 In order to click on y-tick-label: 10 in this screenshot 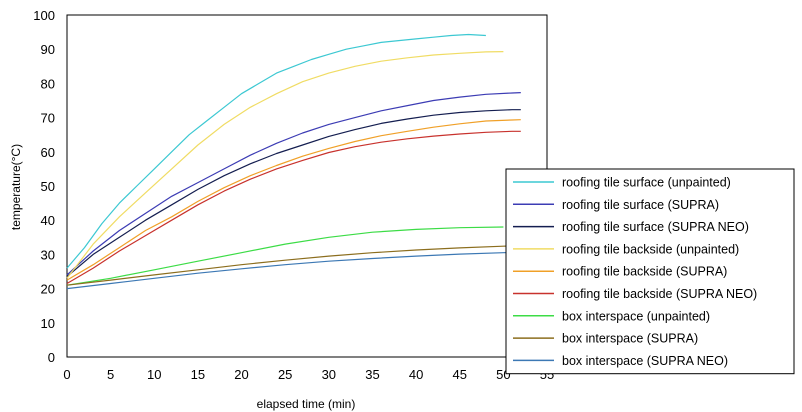, I will do `click(48, 323)`.